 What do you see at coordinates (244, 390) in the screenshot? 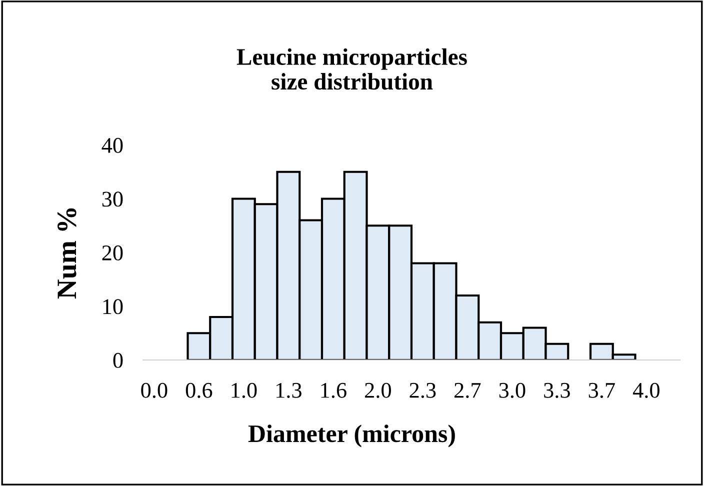
I see `x-tick-label: 1.0` at bounding box center [244, 390].